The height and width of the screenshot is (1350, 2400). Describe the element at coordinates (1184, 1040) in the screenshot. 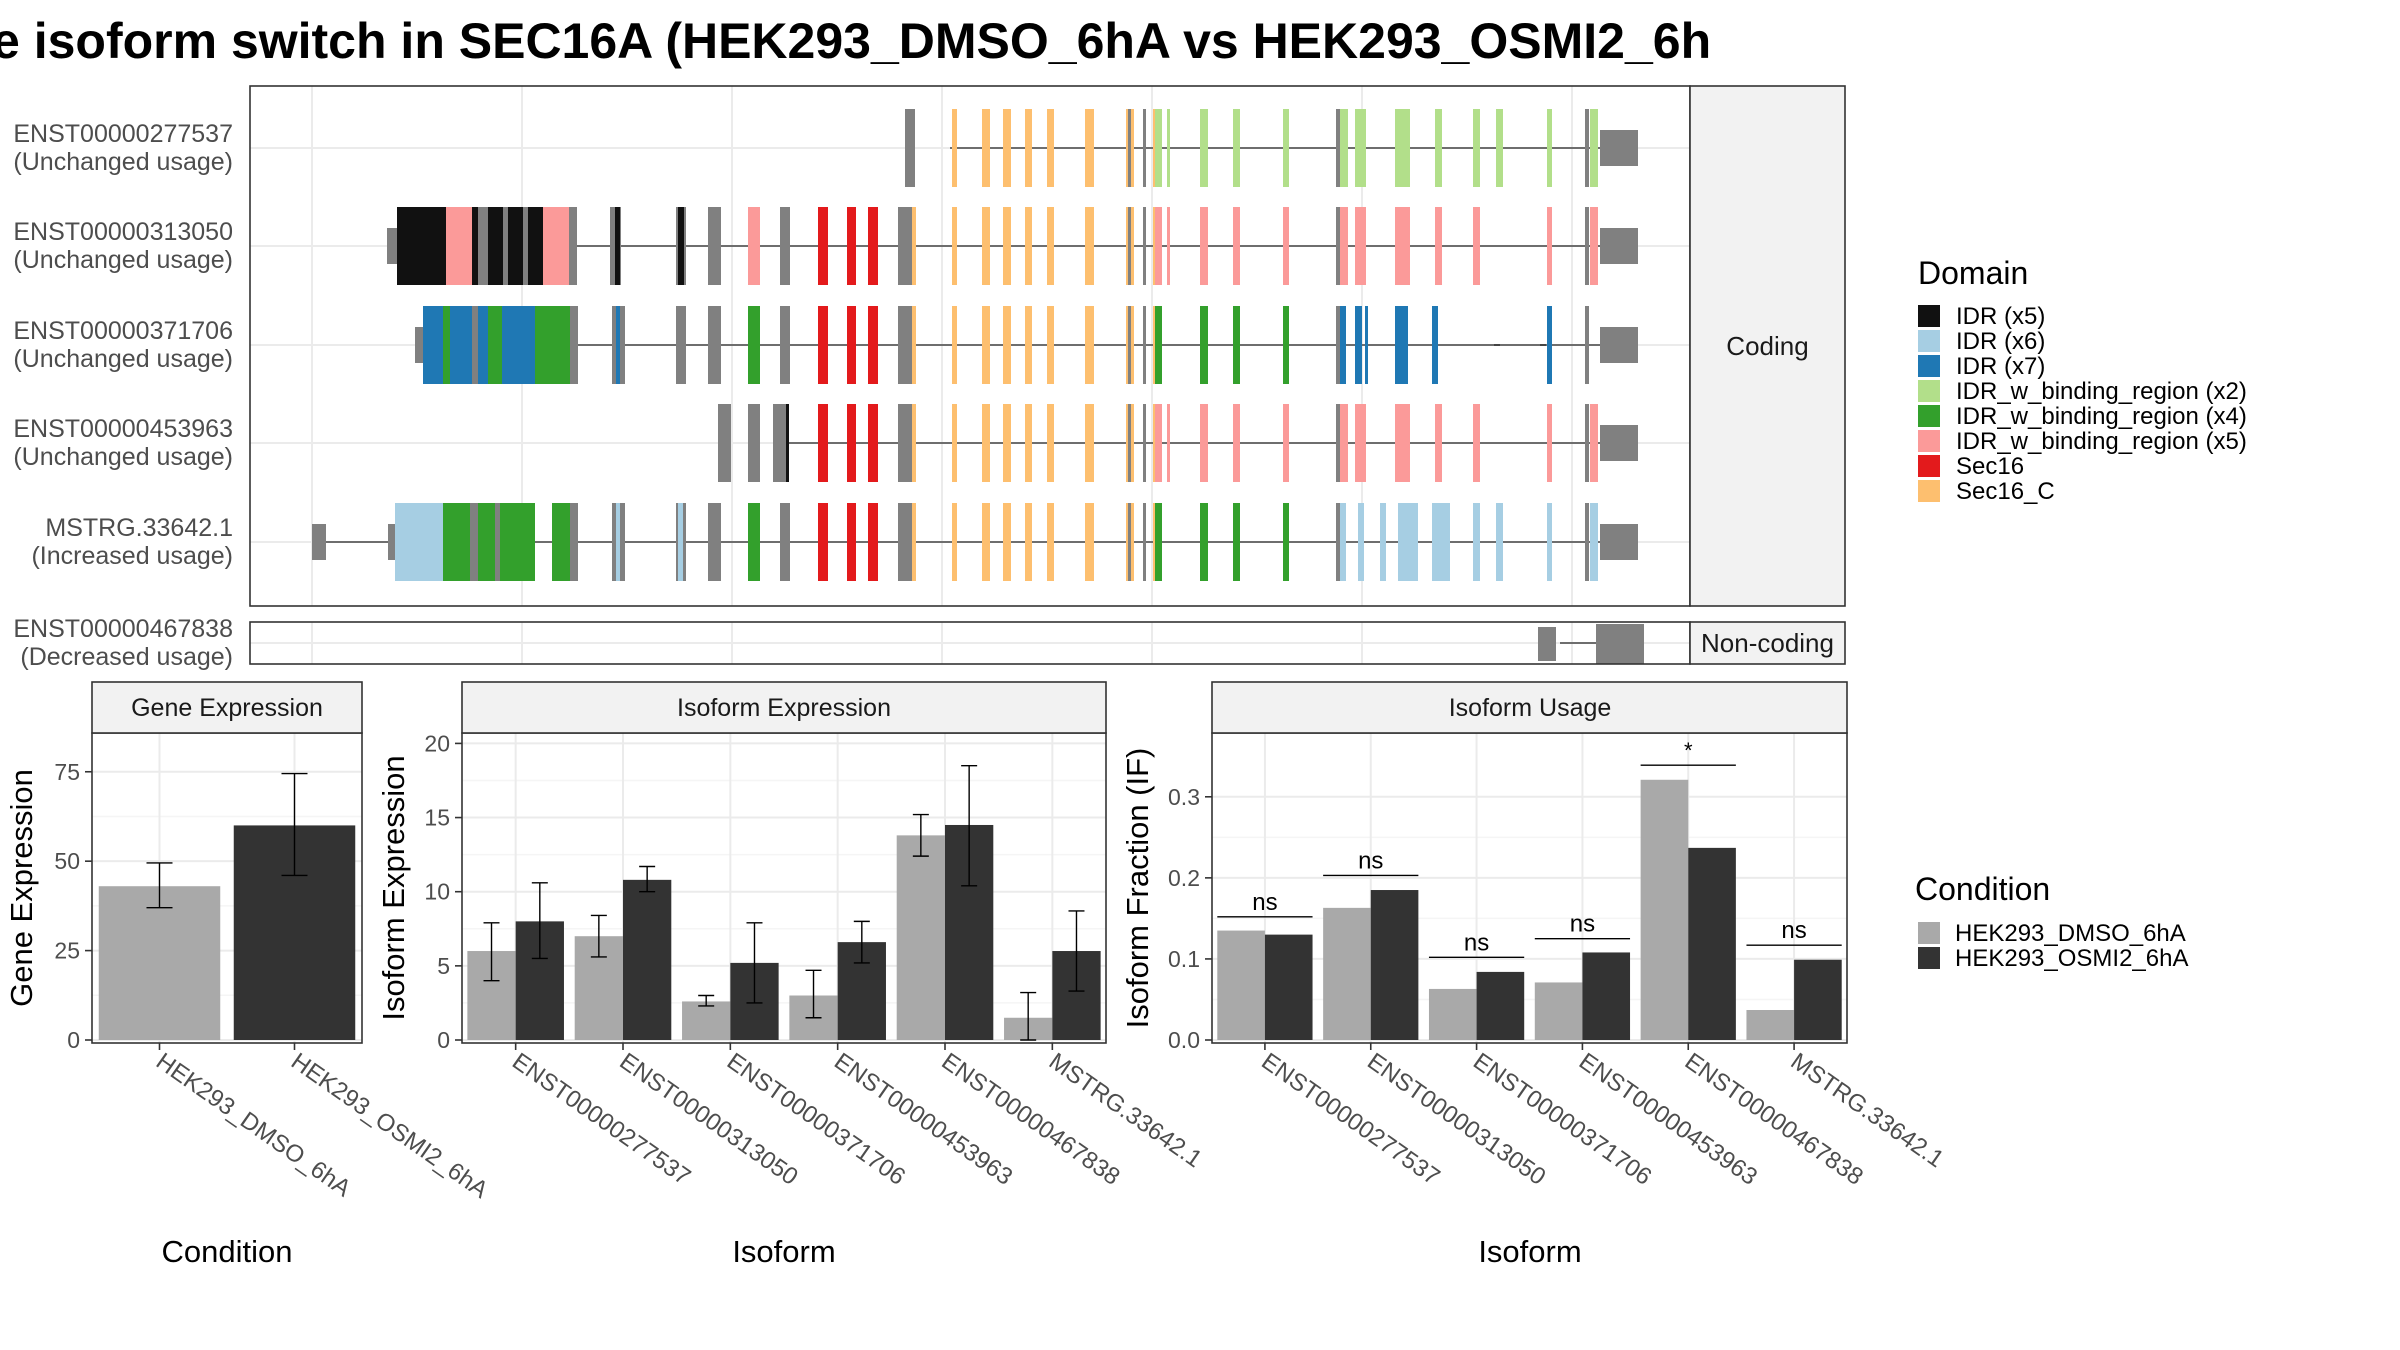

I see `y-tick-label: 0.0` at that location.